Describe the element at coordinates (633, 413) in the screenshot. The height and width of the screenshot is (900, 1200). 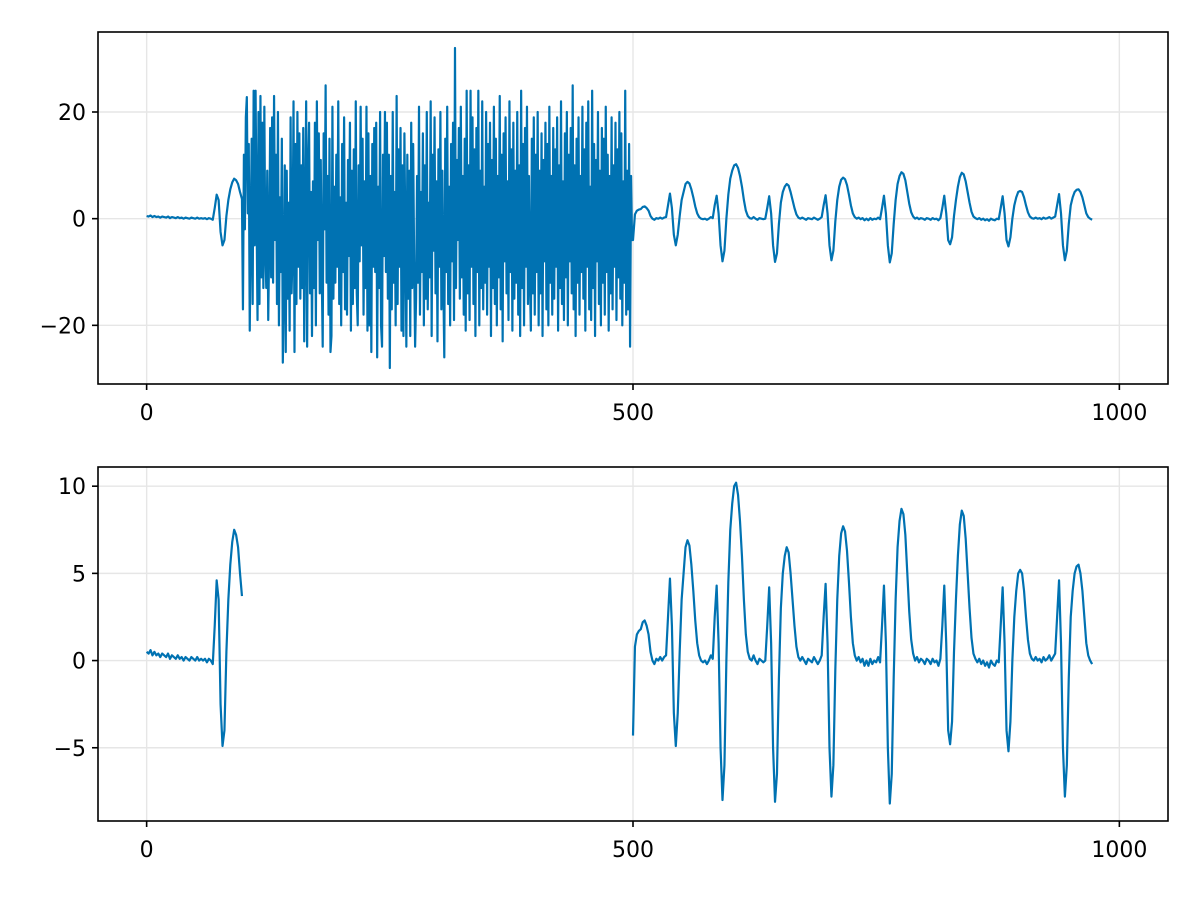
I see `top-plot-x-tick-label: 500` at that location.